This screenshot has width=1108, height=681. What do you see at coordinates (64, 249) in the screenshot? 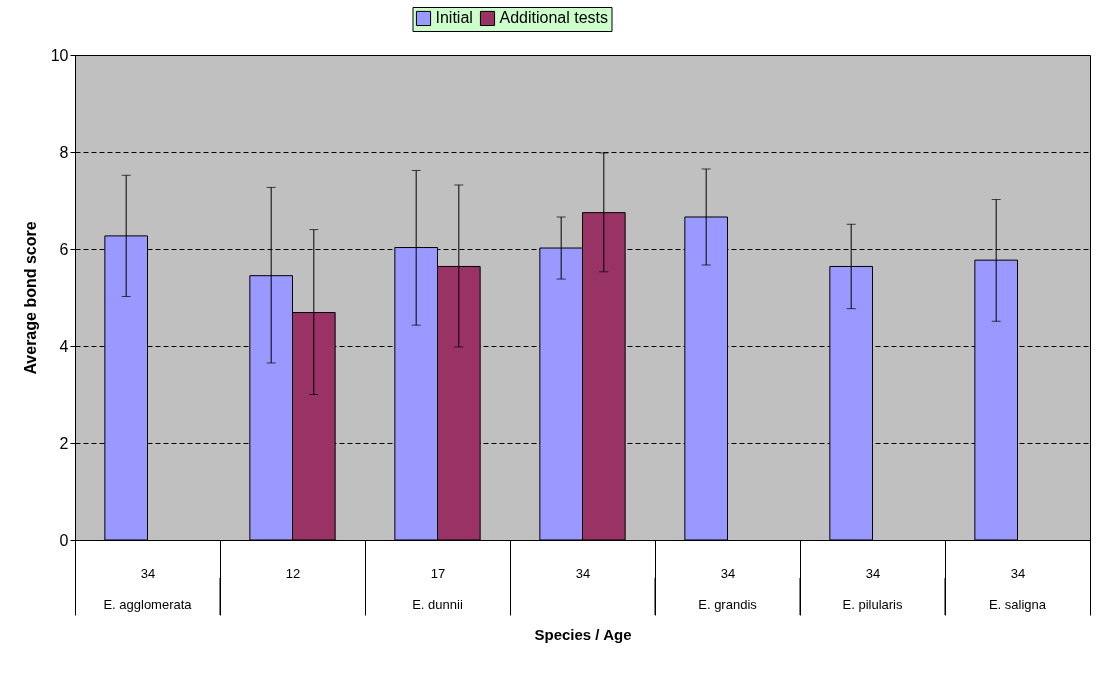
I see `y-tick-label: 6` at bounding box center [64, 249].